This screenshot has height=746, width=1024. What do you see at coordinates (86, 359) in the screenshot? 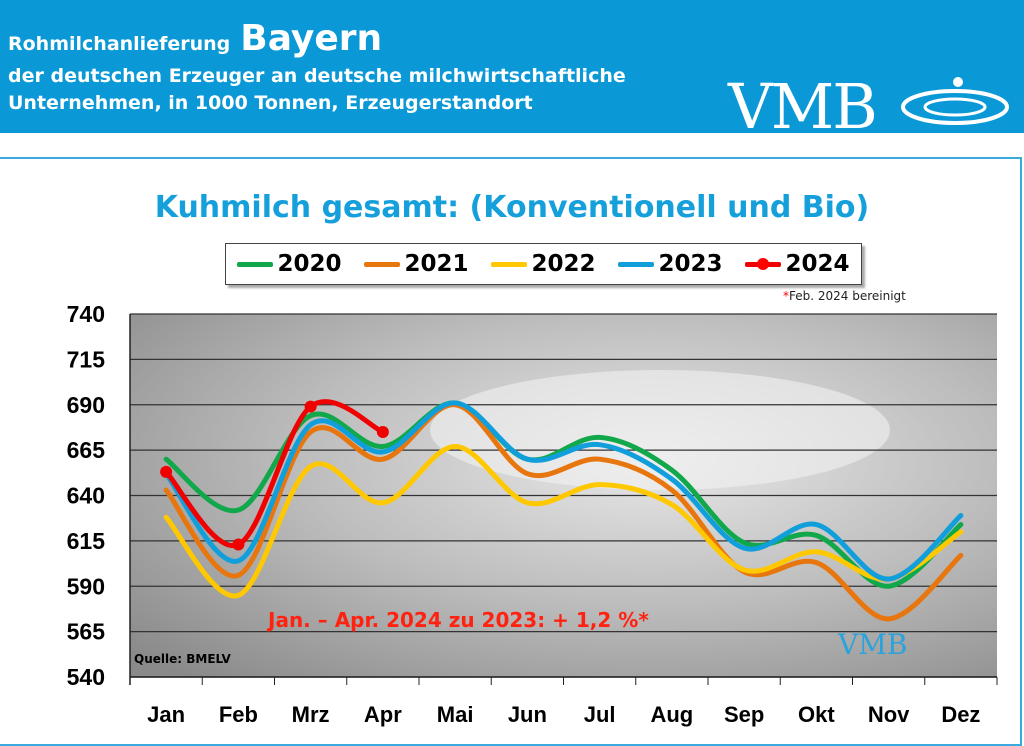
I see `y-tick-label: 715` at bounding box center [86, 359].